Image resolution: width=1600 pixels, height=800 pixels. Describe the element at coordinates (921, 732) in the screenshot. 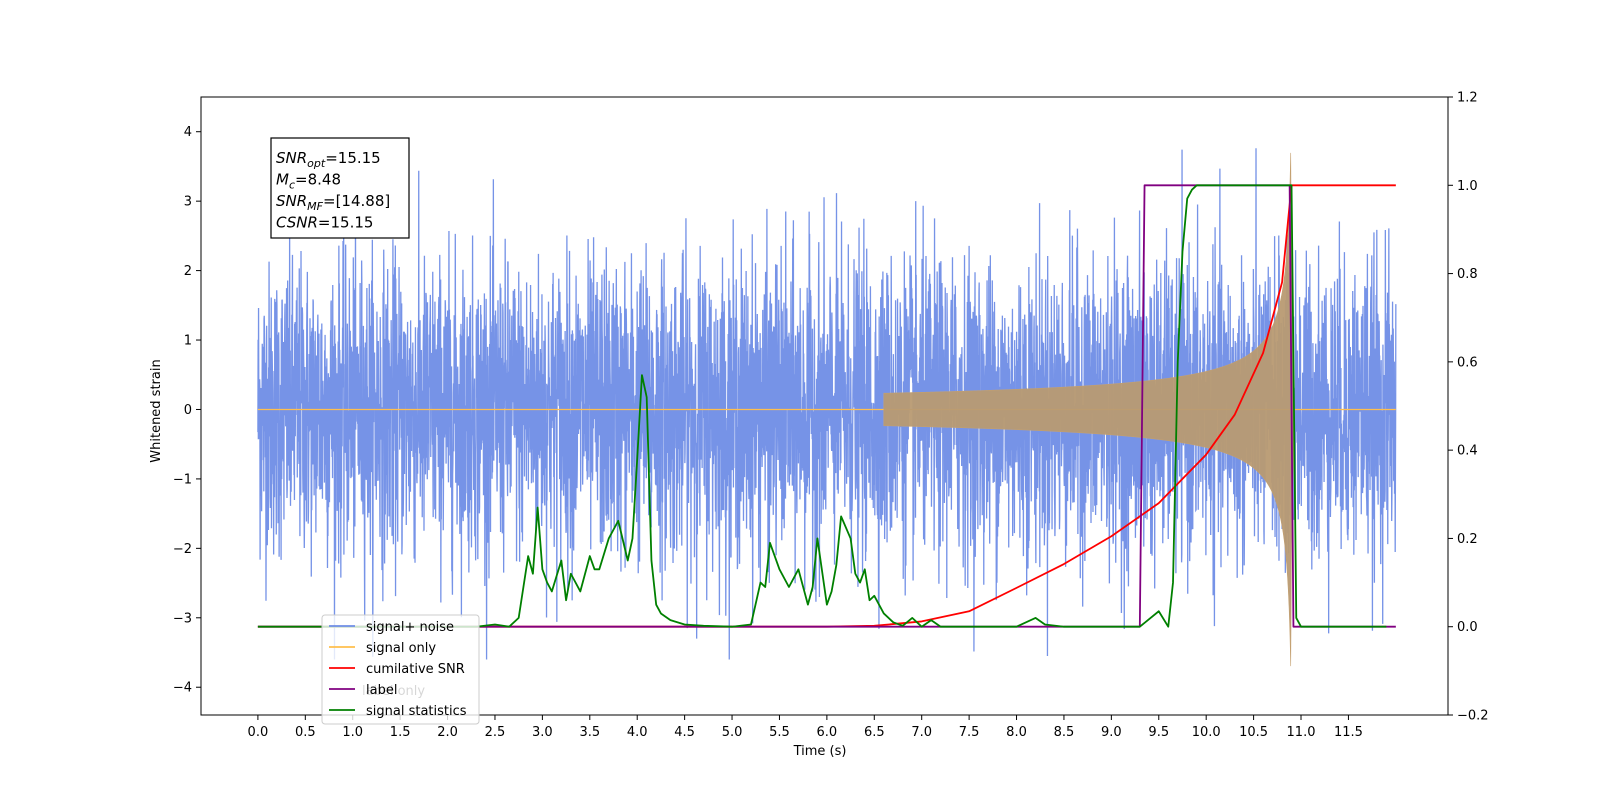

I see `x-tick-label: 7.0` at that location.